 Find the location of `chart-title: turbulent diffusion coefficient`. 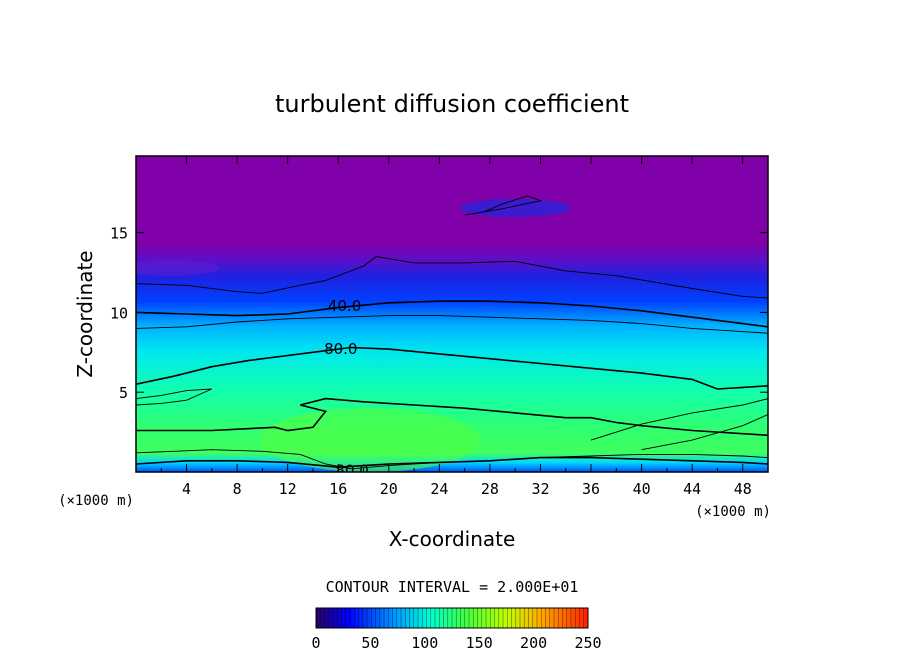

chart-title: turbulent diffusion coefficient is located at coordinates (452, 104).